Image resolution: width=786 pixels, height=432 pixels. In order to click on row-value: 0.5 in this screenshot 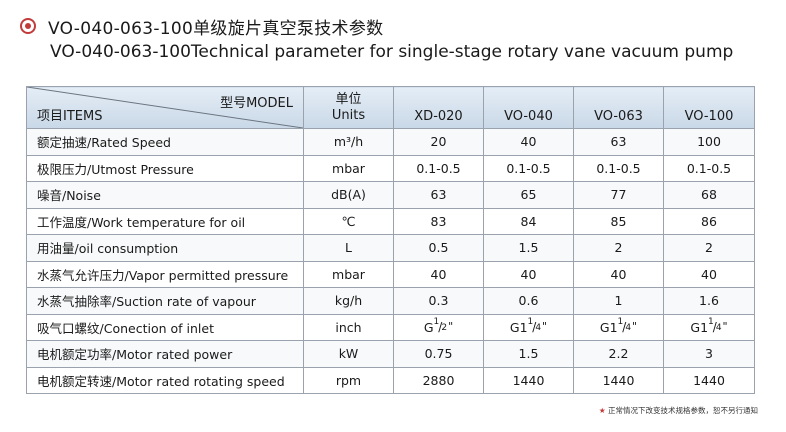, I will do `click(438, 248)`.